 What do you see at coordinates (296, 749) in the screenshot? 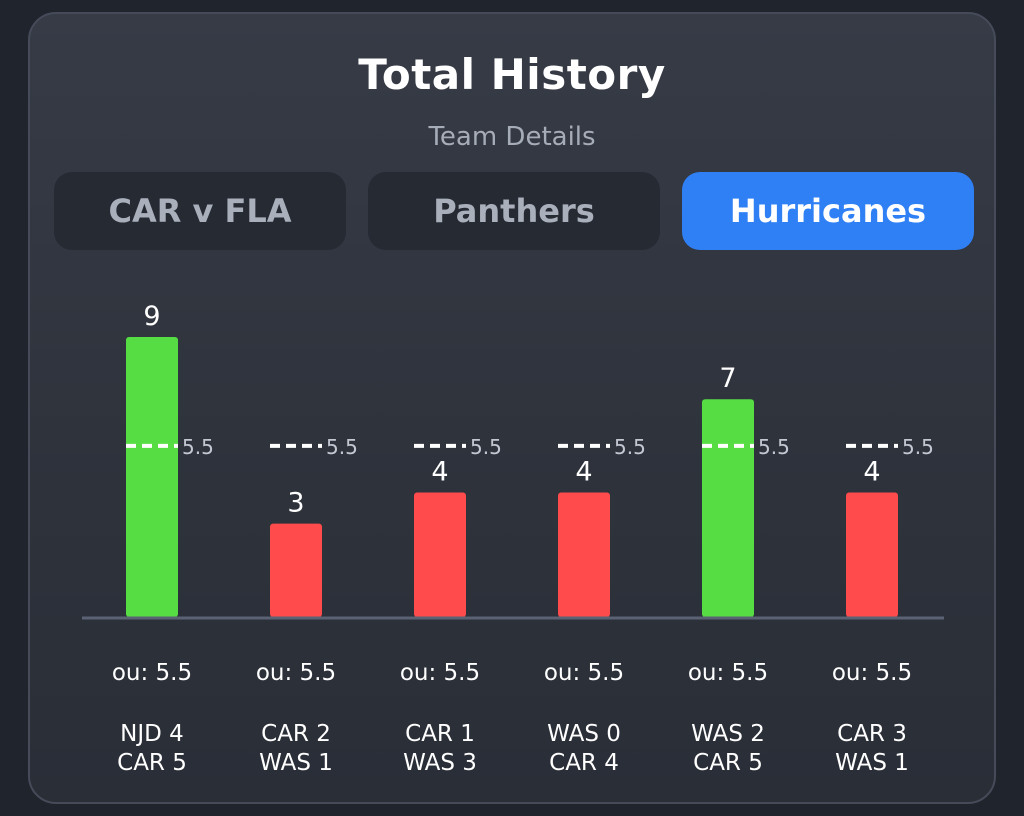
I see `game-2-score: CAR 2 WAS 1` at bounding box center [296, 749].